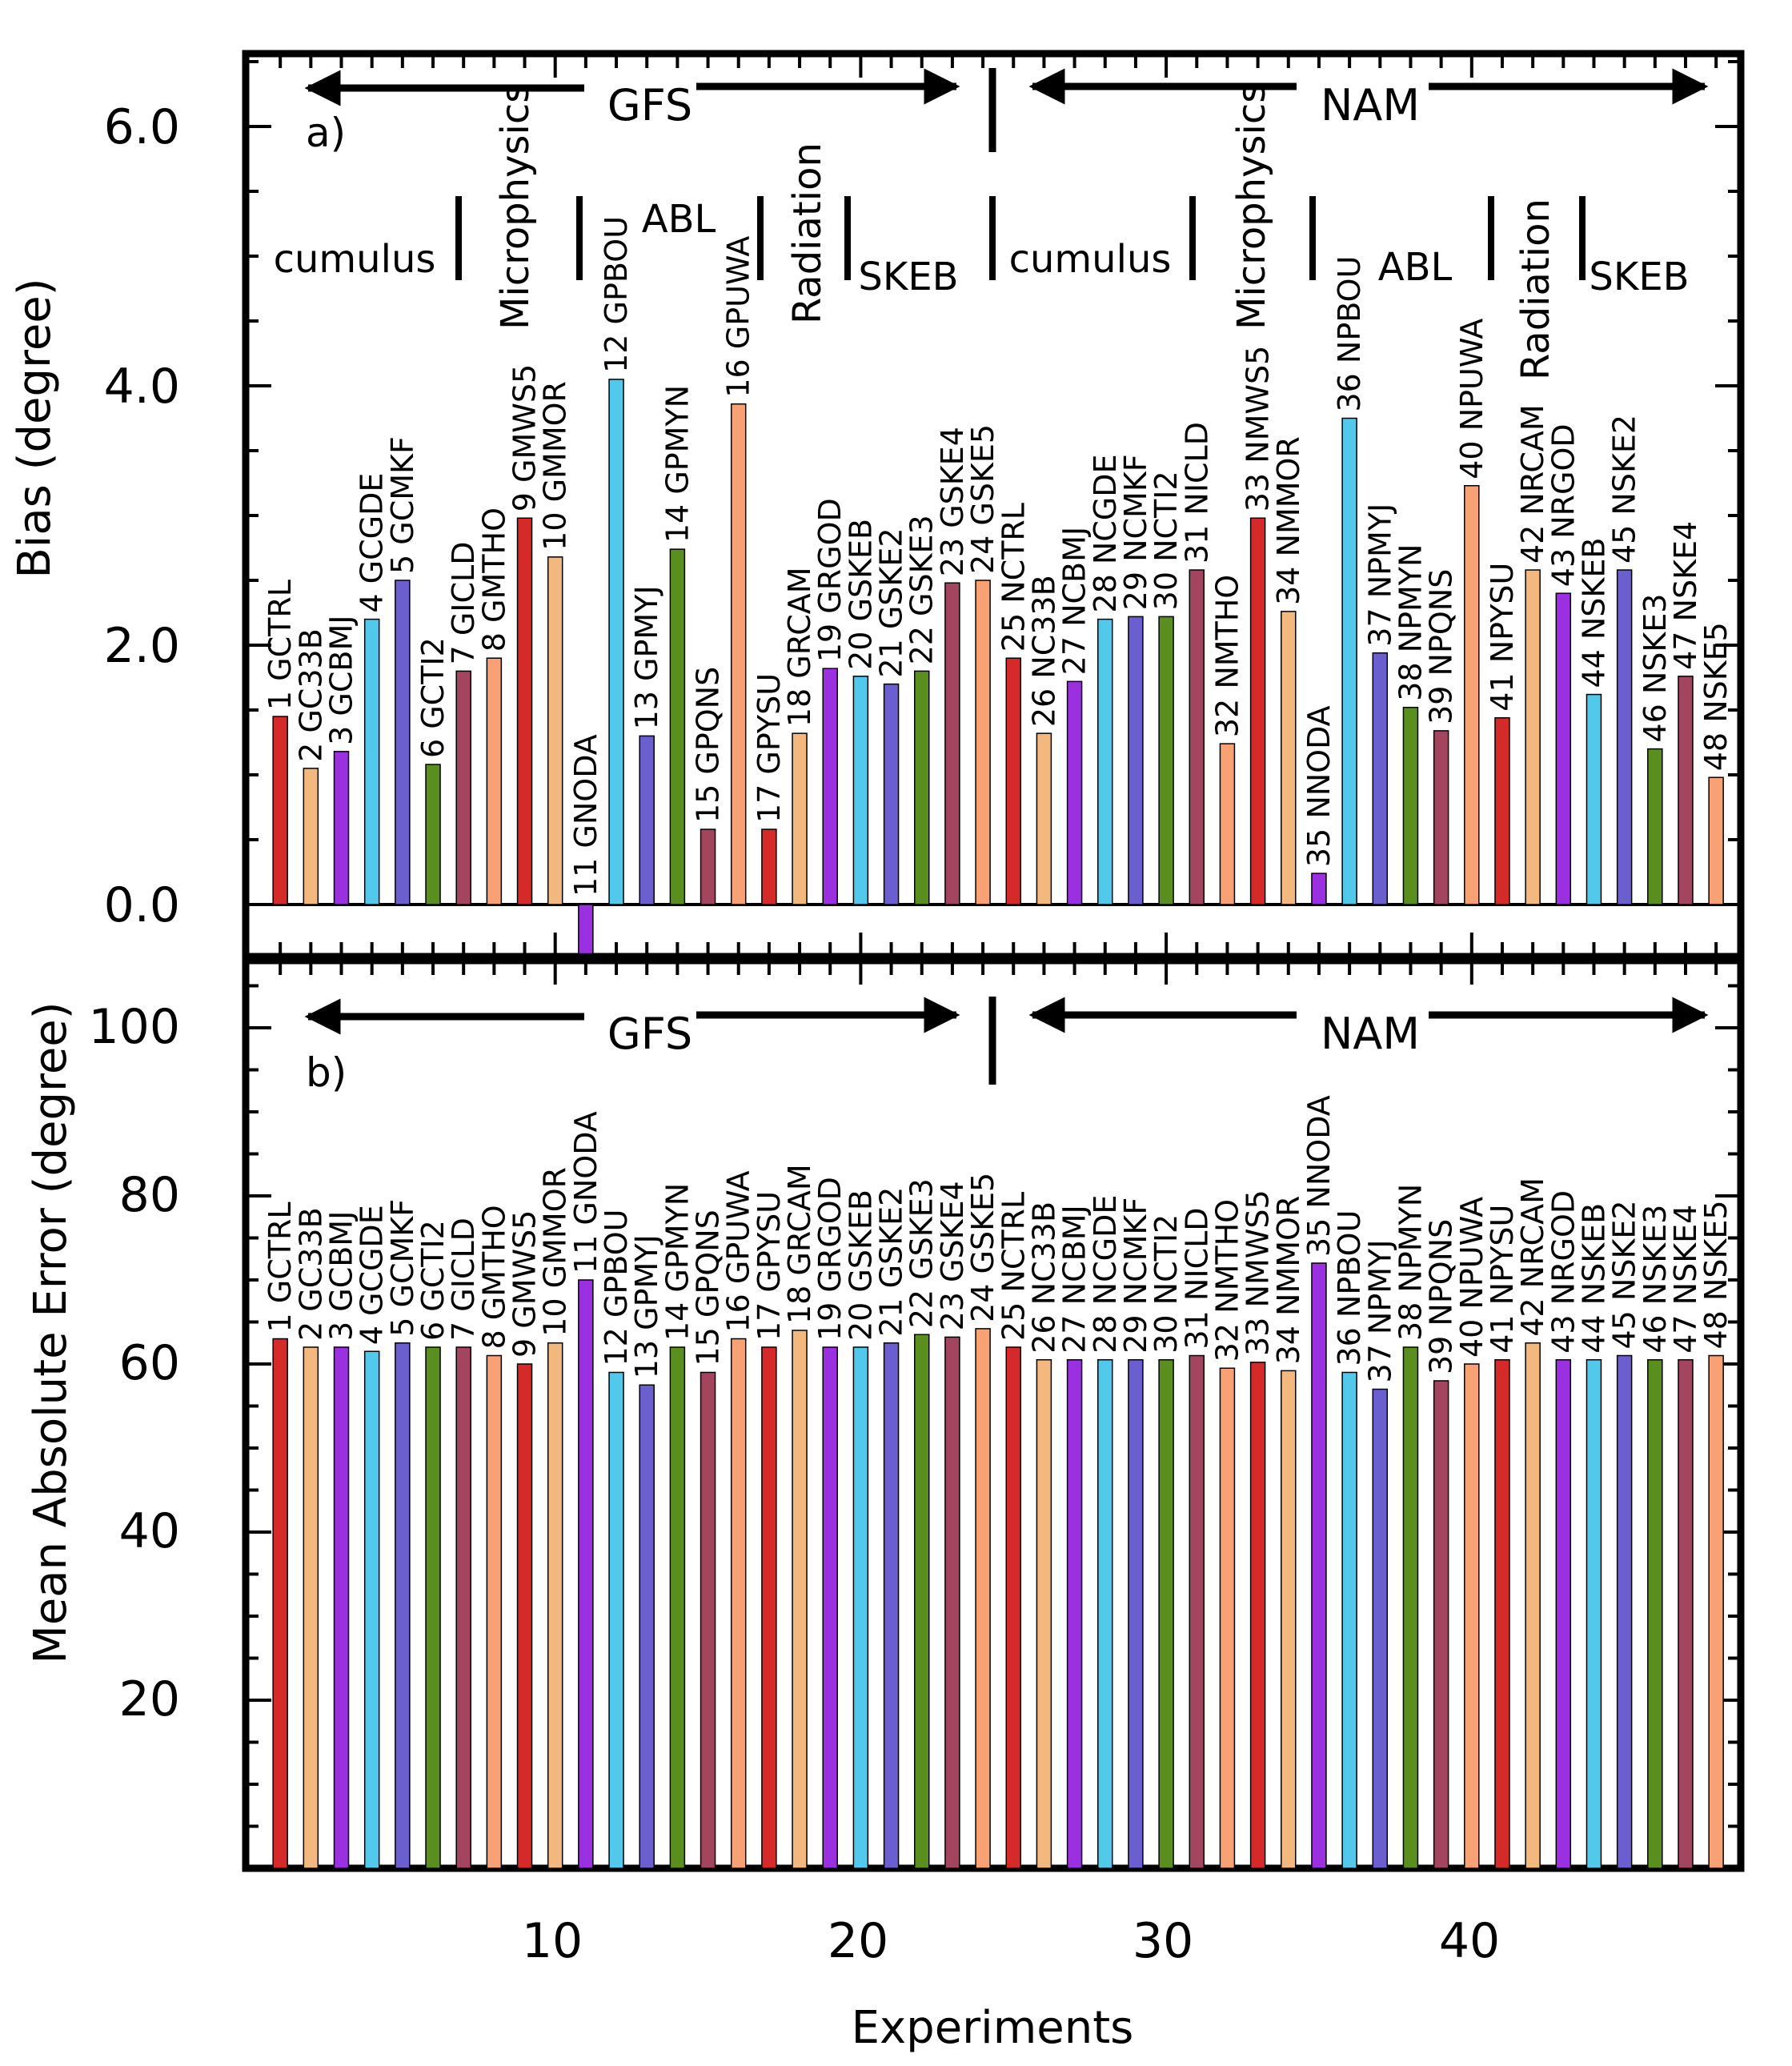 Image resolution: width=1792 pixels, height=2066 pixels. Describe the element at coordinates (858, 1941) in the screenshot. I see `xtick-20: 20` at that location.